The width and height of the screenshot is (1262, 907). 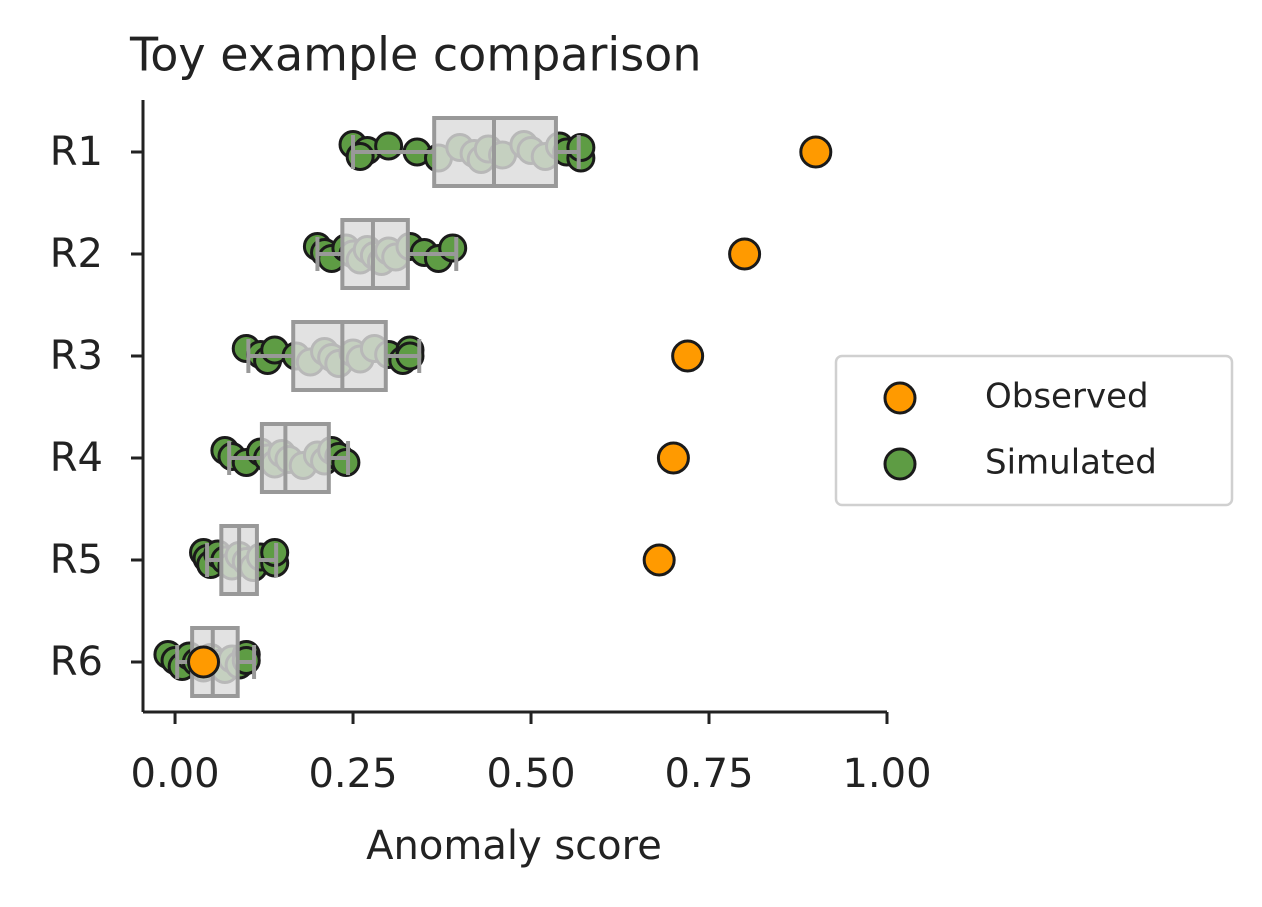 I want to click on x-tick-label: 0.50, so click(x=530, y=774).